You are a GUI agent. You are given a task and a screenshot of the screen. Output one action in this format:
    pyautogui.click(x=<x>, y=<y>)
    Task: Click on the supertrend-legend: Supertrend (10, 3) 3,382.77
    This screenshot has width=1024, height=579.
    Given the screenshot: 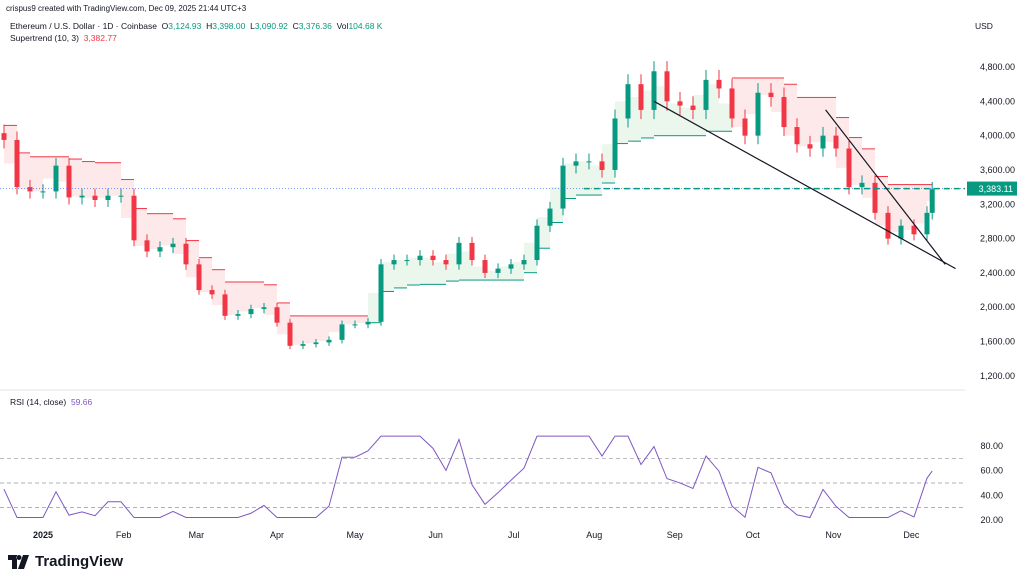 What is the action you would take?
    pyautogui.click(x=63, y=38)
    